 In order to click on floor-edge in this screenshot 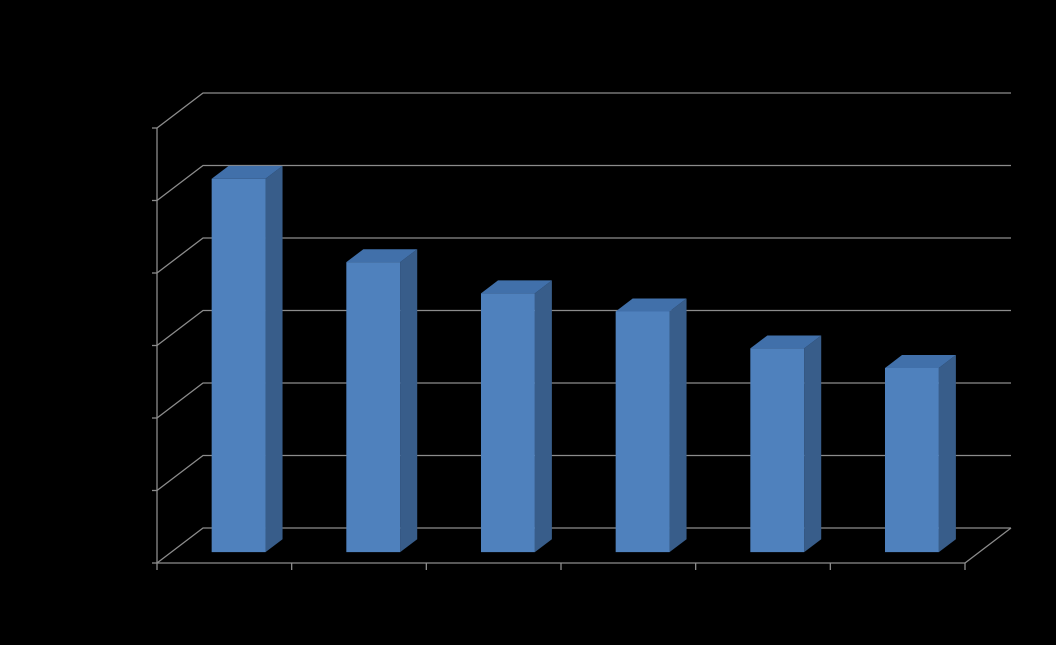, I will do `click(988, 545)`.